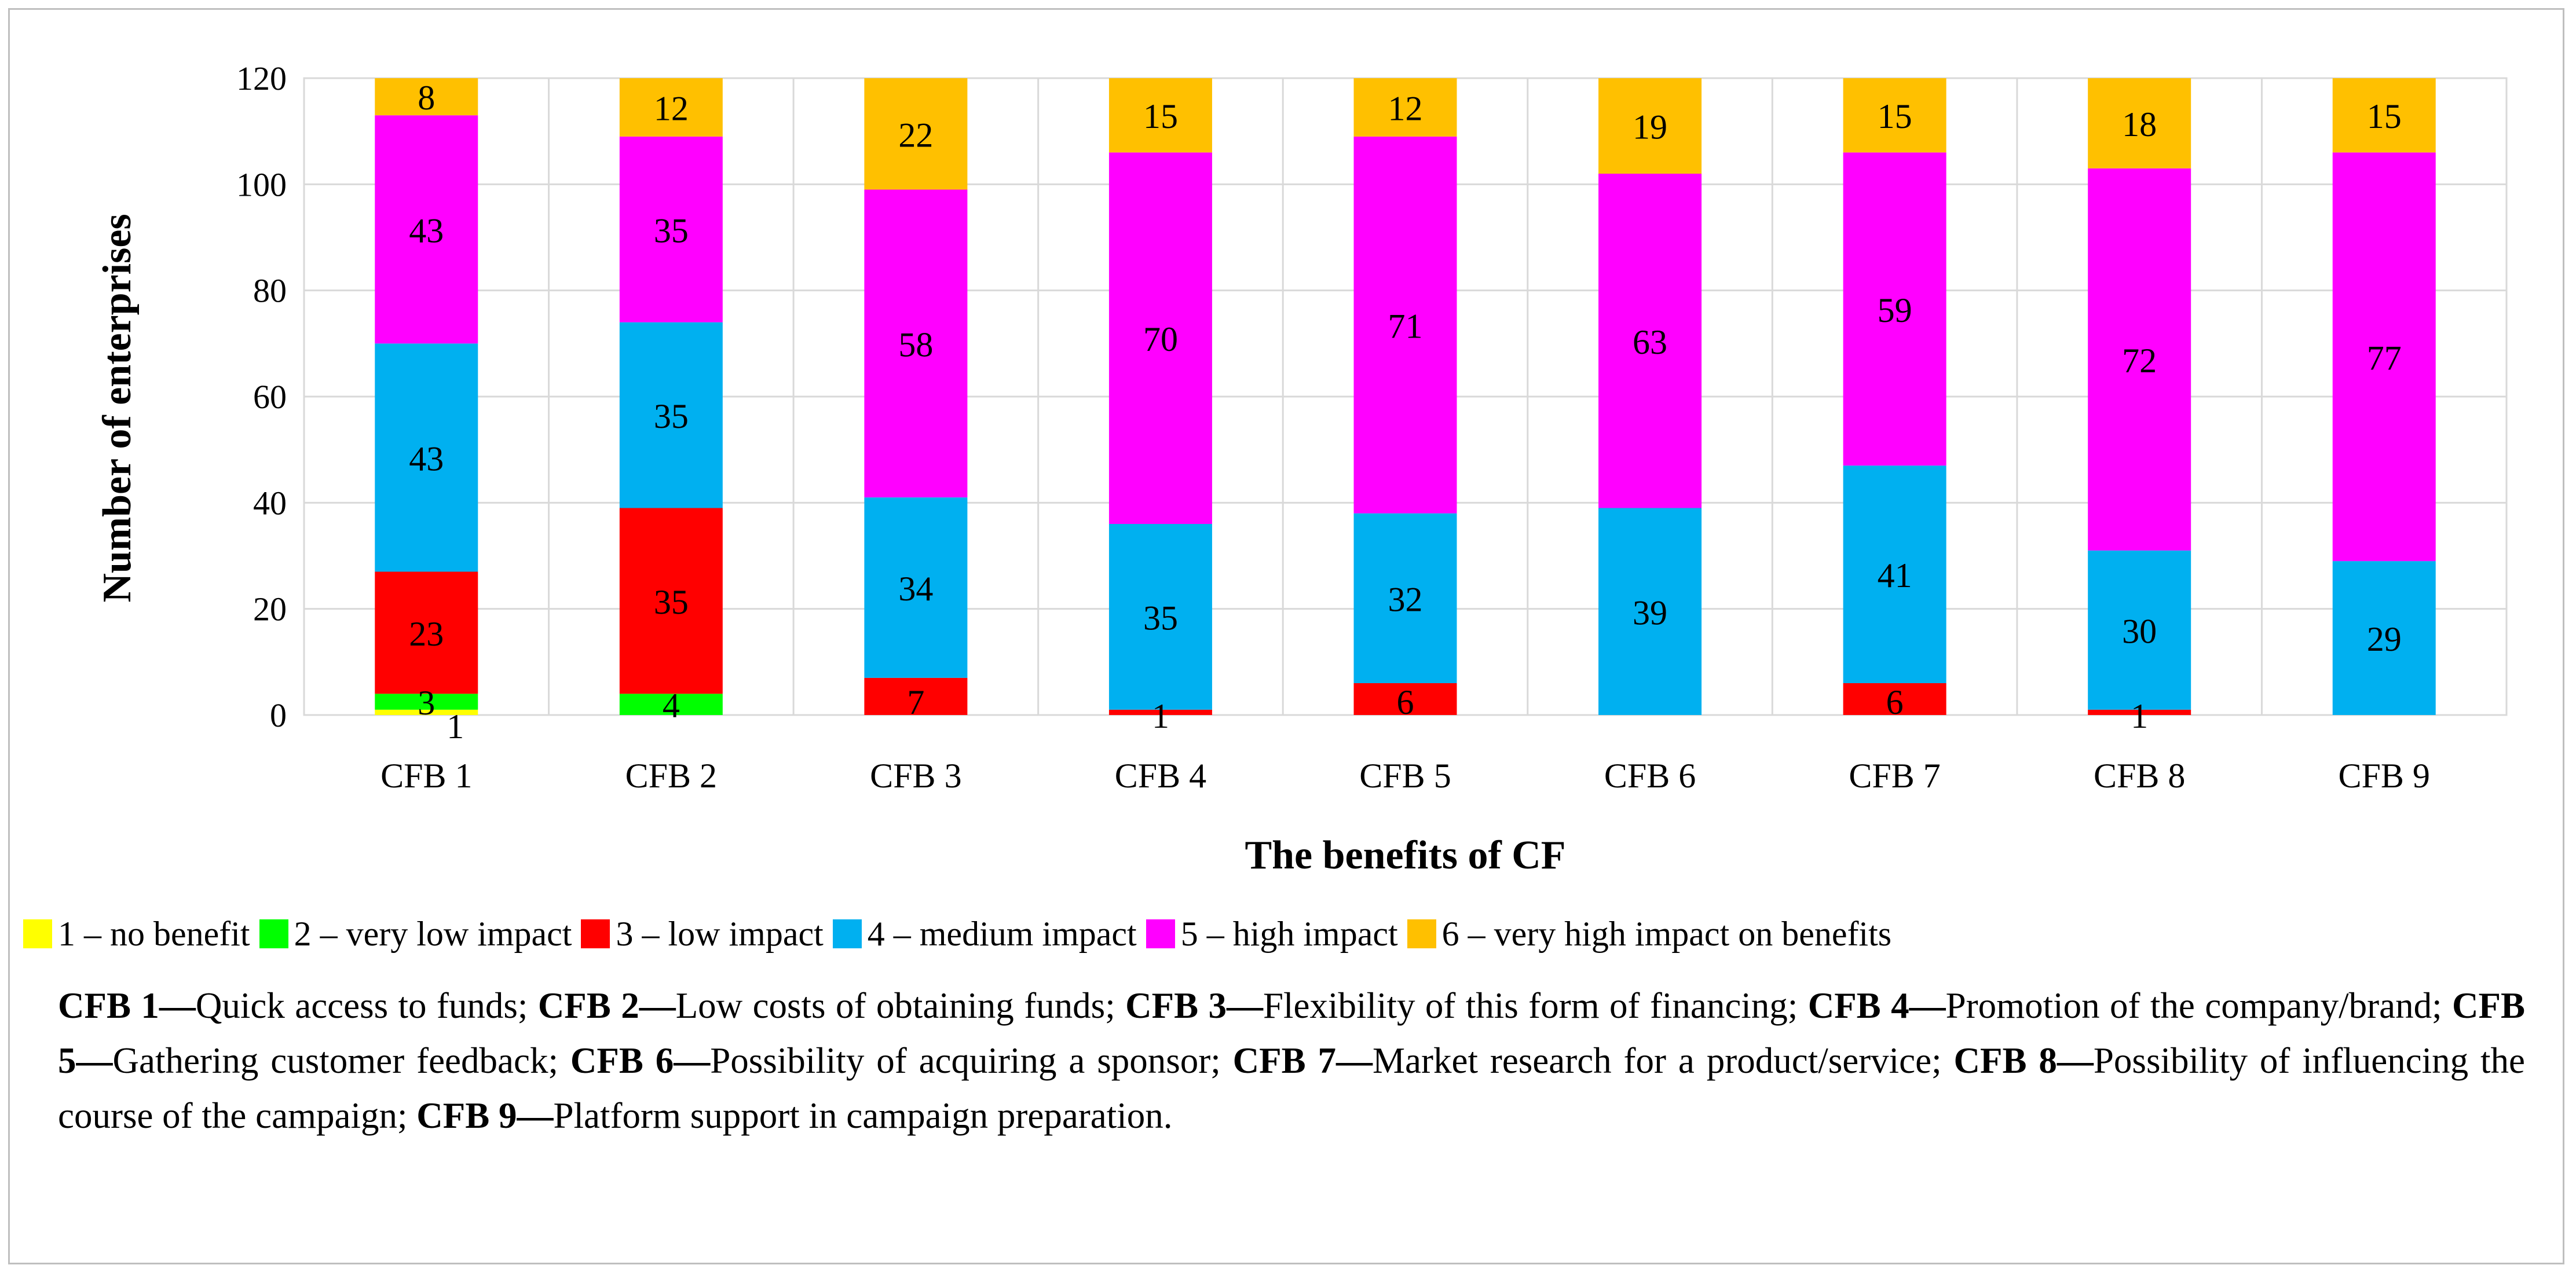 This screenshot has width=2576, height=1276. Describe the element at coordinates (671, 776) in the screenshot. I see `x-tick-label: CFB 2` at that location.